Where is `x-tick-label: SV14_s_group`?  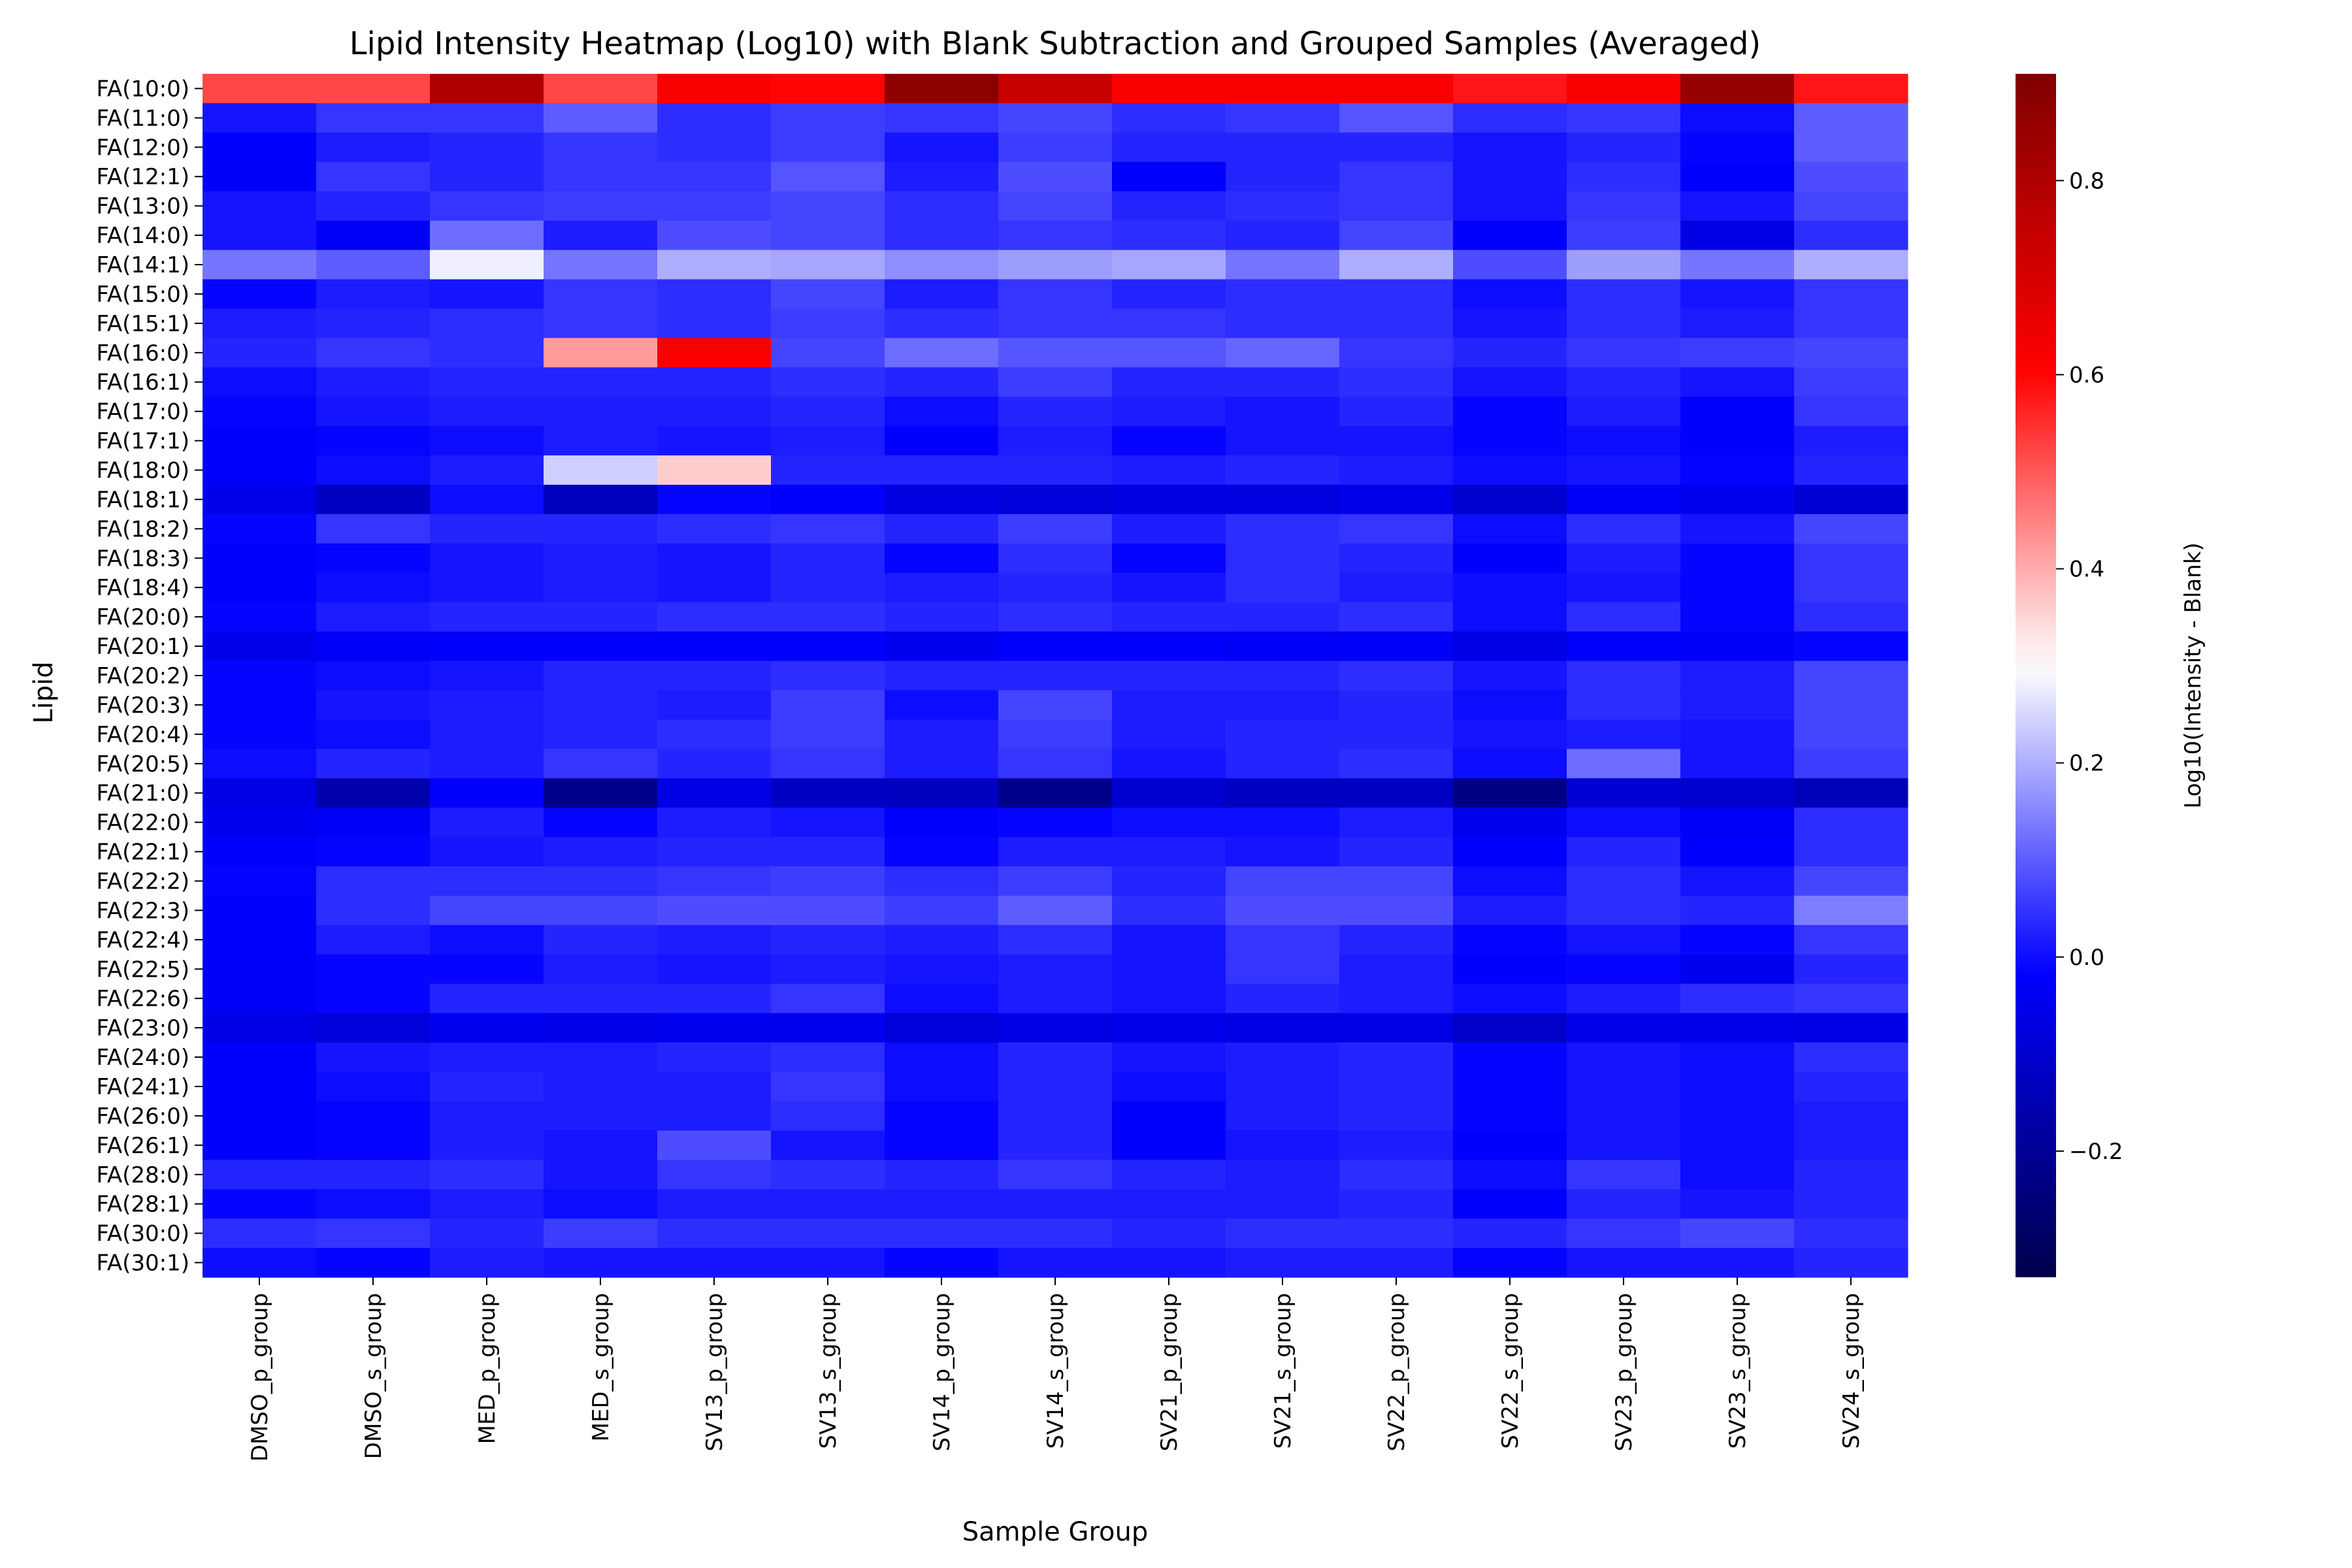
x-tick-label: SV14_s_group is located at coordinates (1056, 1371).